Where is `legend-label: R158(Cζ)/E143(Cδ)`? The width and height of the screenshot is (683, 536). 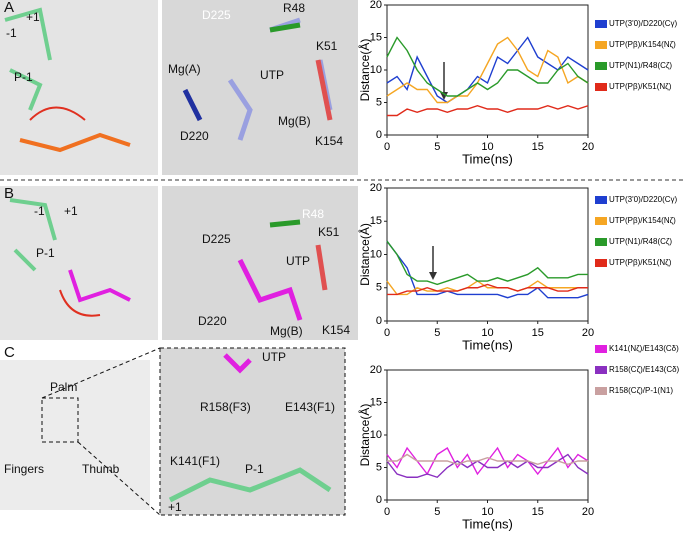 legend-label: R158(Cζ)/E143(Cδ) is located at coordinates (644, 369).